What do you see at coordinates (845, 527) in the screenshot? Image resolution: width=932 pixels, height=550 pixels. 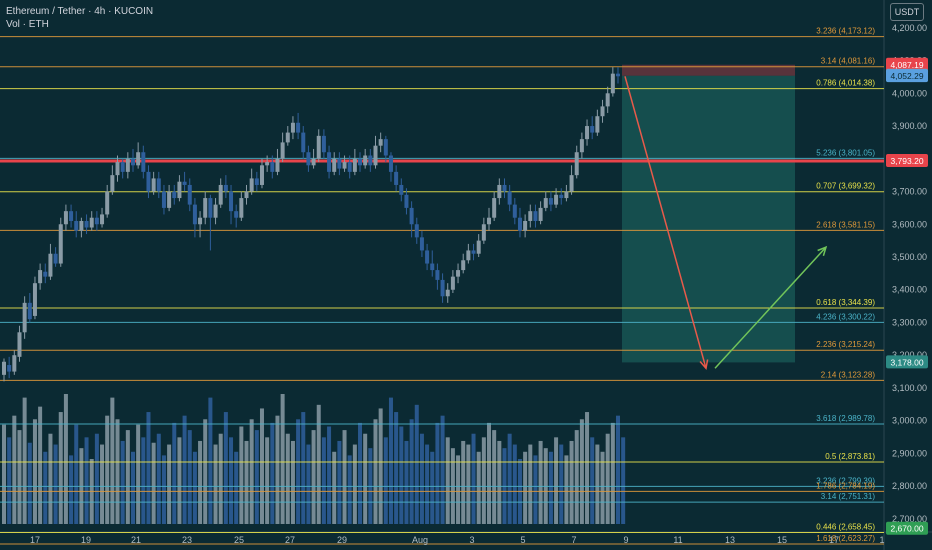 I see `fib-level-label: 0.446 (2,658.45)` at bounding box center [845, 527].